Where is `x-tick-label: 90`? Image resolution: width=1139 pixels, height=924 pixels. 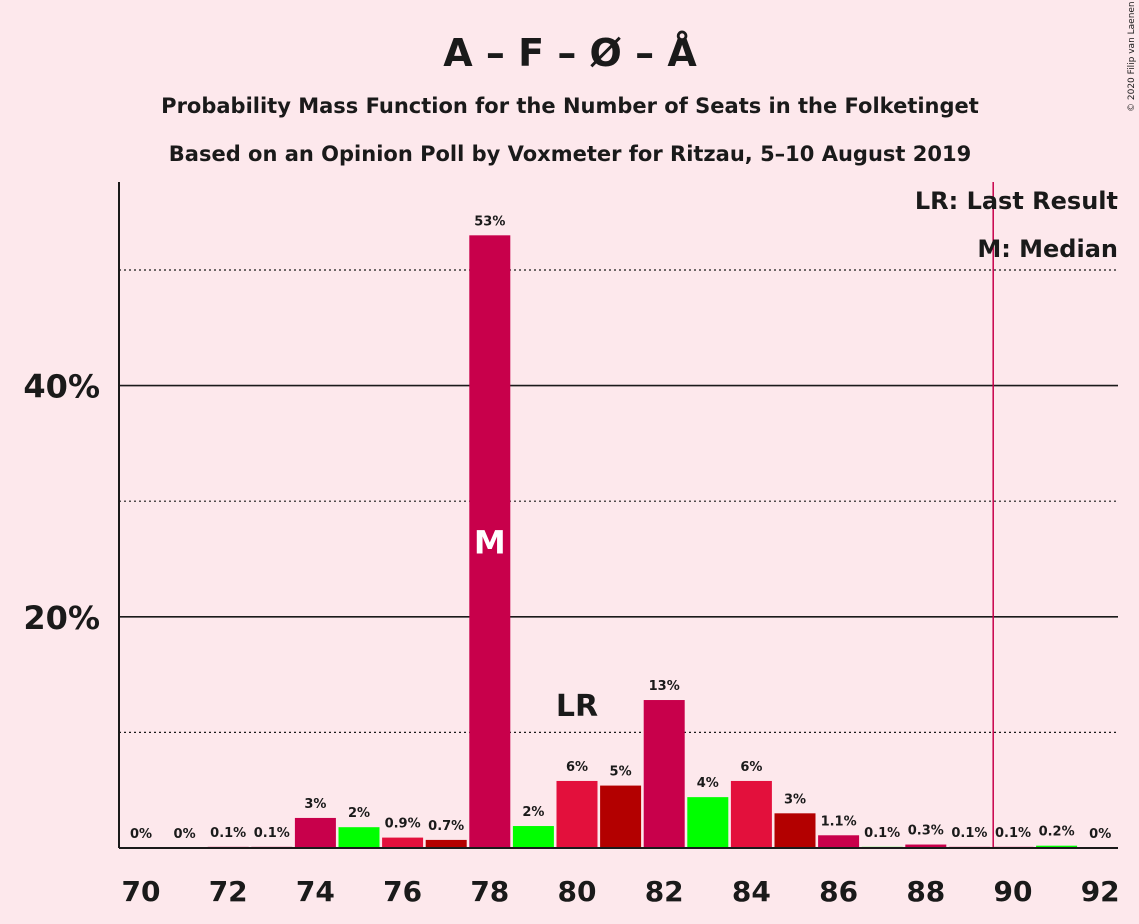 x-tick-label: 90 is located at coordinates (1013, 891).